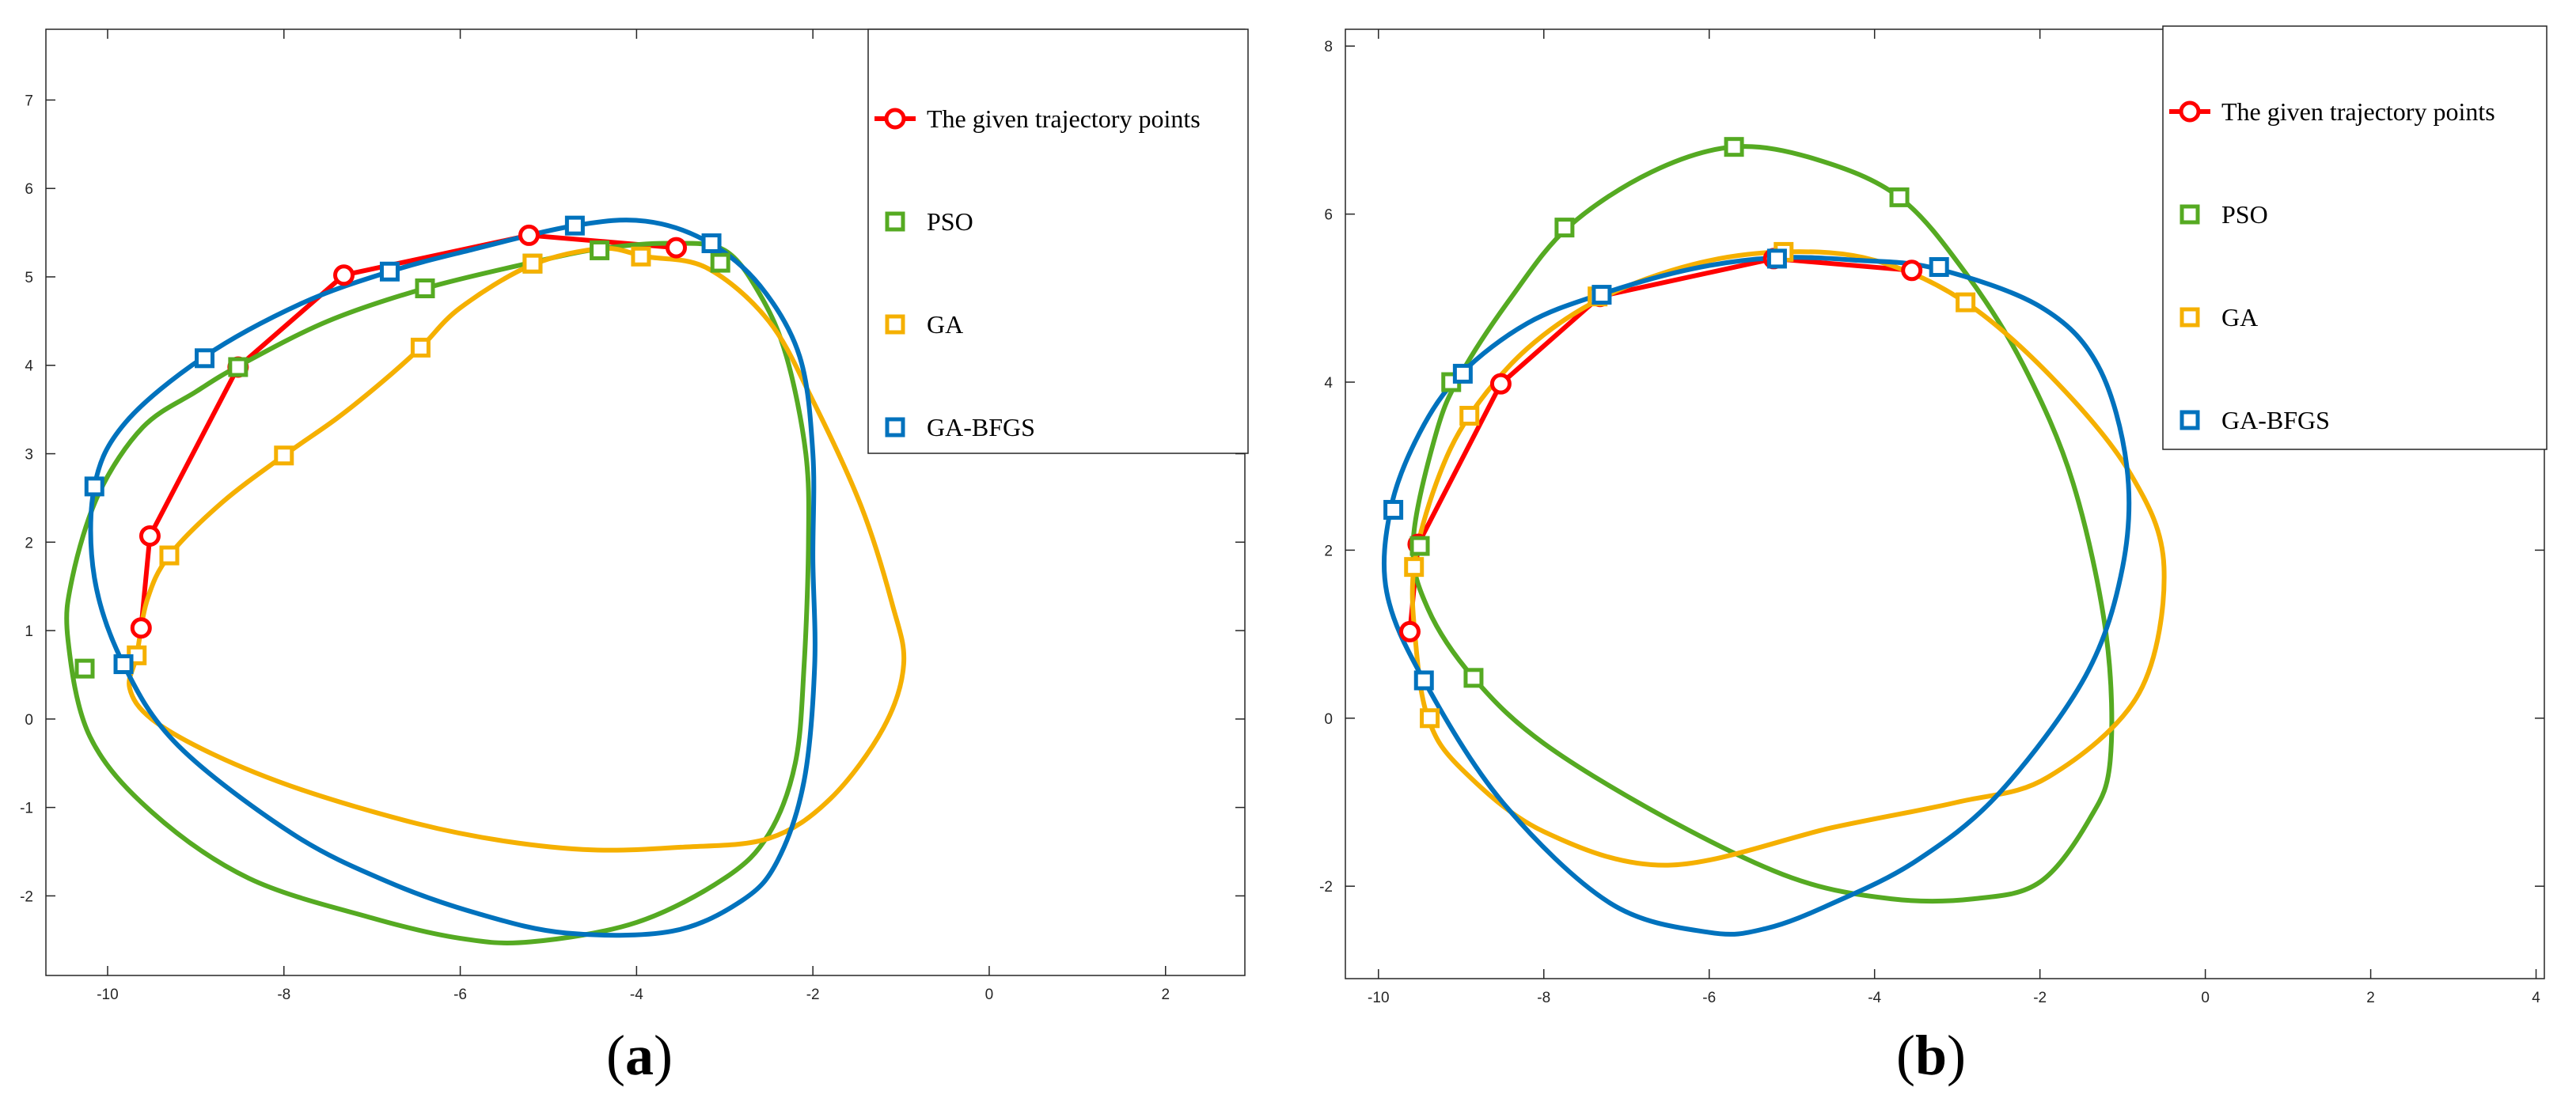 This screenshot has width=2576, height=1106. Describe the element at coordinates (2536, 998) in the screenshot. I see `x-tick-label: 4` at that location.